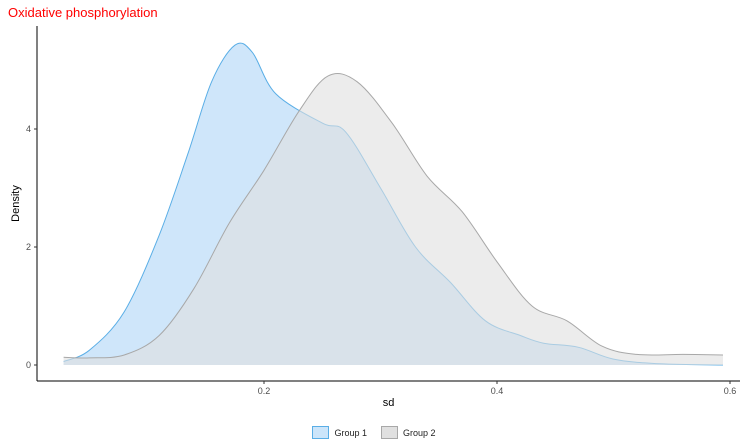 Image resolution: width=748 pixels, height=444 pixels. I want to click on x-axis-title: sd, so click(389, 403).